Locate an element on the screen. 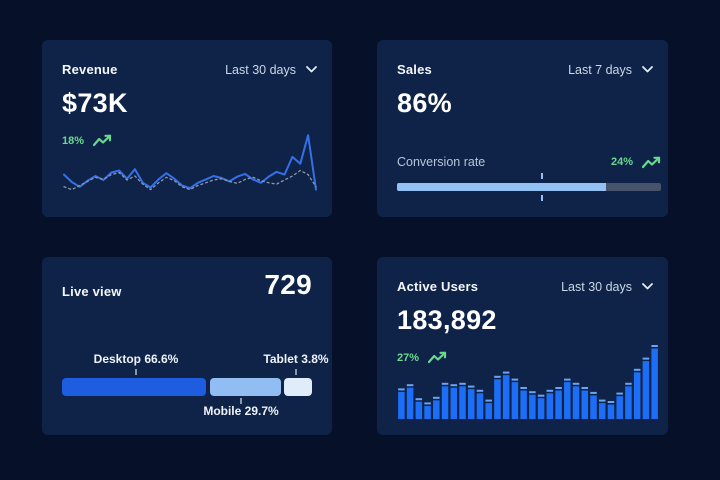  revenue-range-label: Last 30 days is located at coordinates (260, 69).